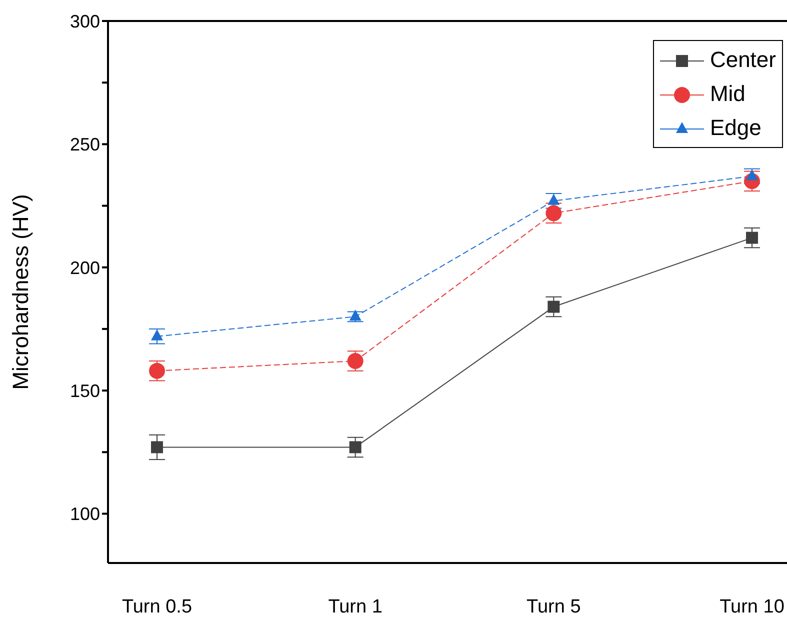  What do you see at coordinates (85, 390) in the screenshot?
I see `y-tick-label: 150` at bounding box center [85, 390].